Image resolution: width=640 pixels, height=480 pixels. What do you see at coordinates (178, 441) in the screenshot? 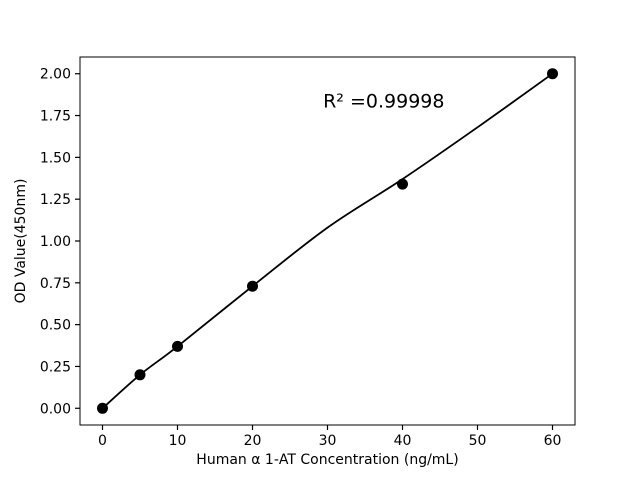
I see `x-tick-label: 10` at bounding box center [178, 441].